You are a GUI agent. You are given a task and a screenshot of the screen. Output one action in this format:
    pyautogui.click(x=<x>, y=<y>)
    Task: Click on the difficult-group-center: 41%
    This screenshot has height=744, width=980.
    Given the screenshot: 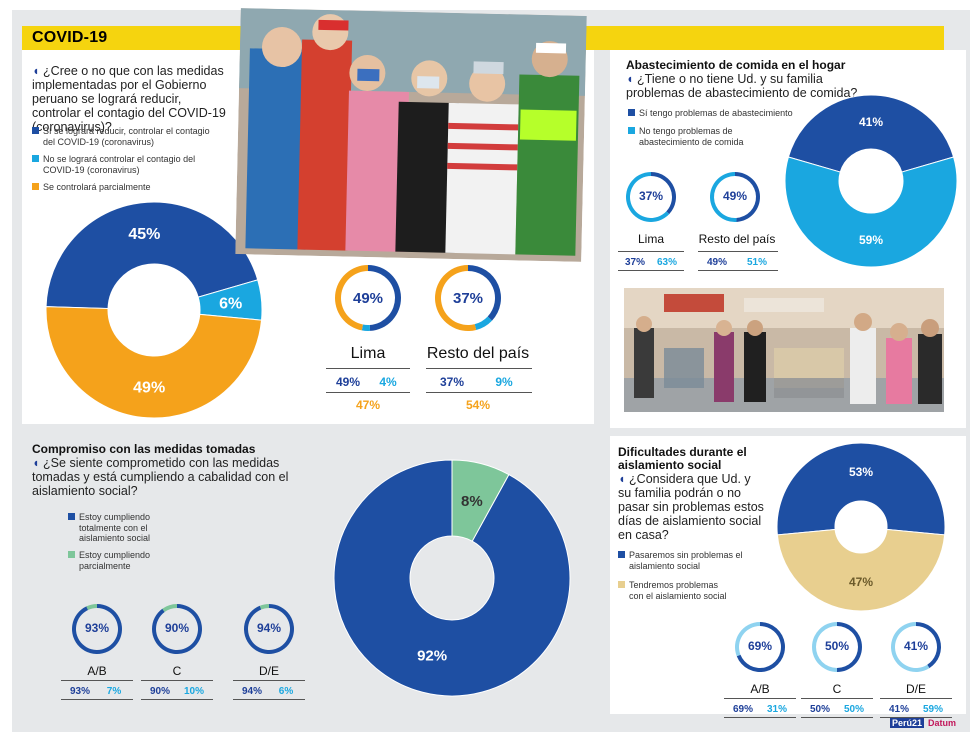 What is the action you would take?
    pyautogui.click(x=916, y=646)
    